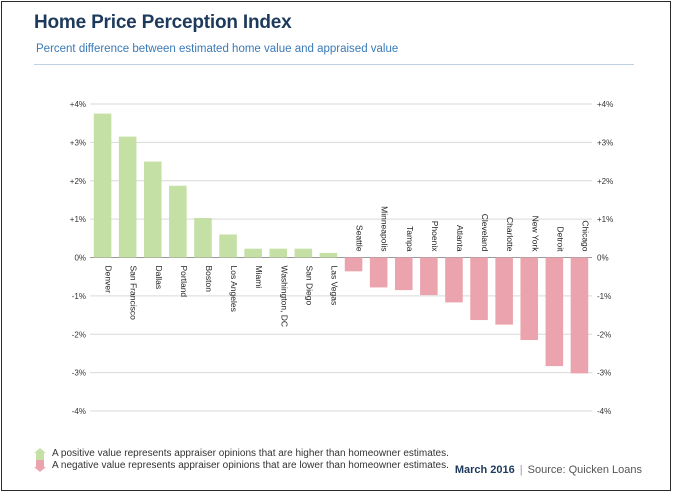 This screenshot has width=674, height=494. Describe the element at coordinates (334, 64) in the screenshot. I see `title-divider` at that location.